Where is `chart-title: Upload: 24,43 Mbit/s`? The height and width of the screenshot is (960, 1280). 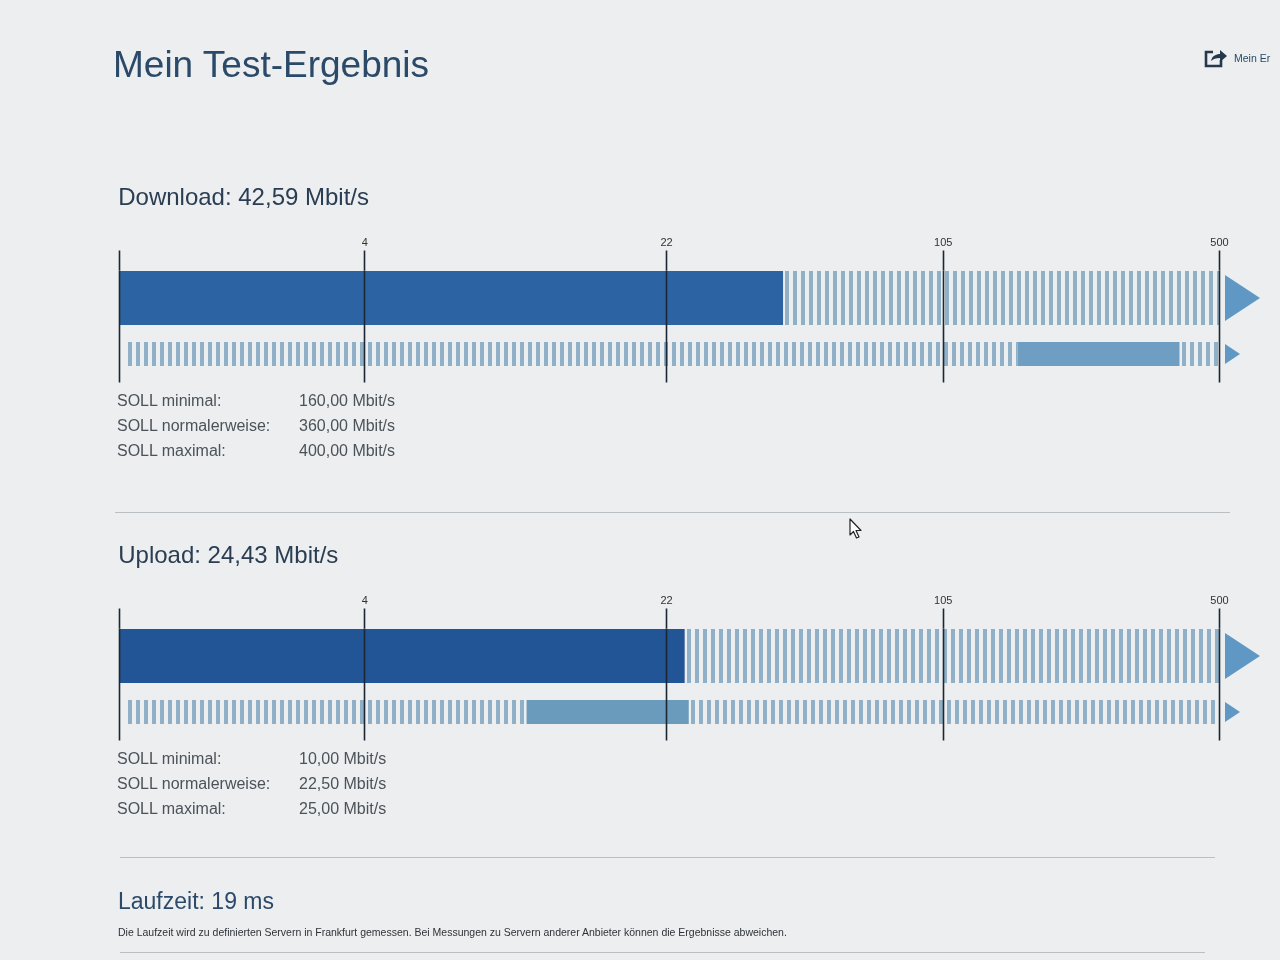 chart-title: Upload: 24,43 Mbit/s is located at coordinates (228, 554).